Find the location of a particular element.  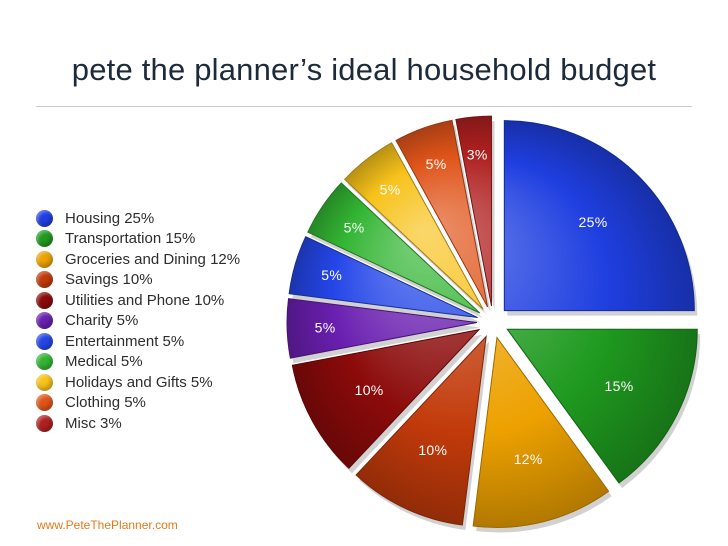

slice-label-transportation: 15% is located at coordinates (619, 386).